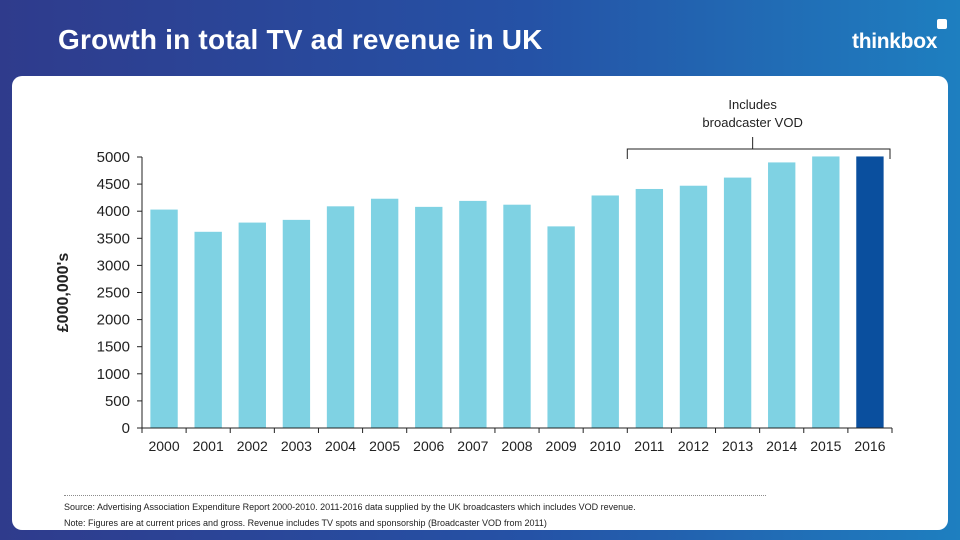  Describe the element at coordinates (113, 184) in the screenshot. I see `y-tick-label-4500: 4500` at that location.